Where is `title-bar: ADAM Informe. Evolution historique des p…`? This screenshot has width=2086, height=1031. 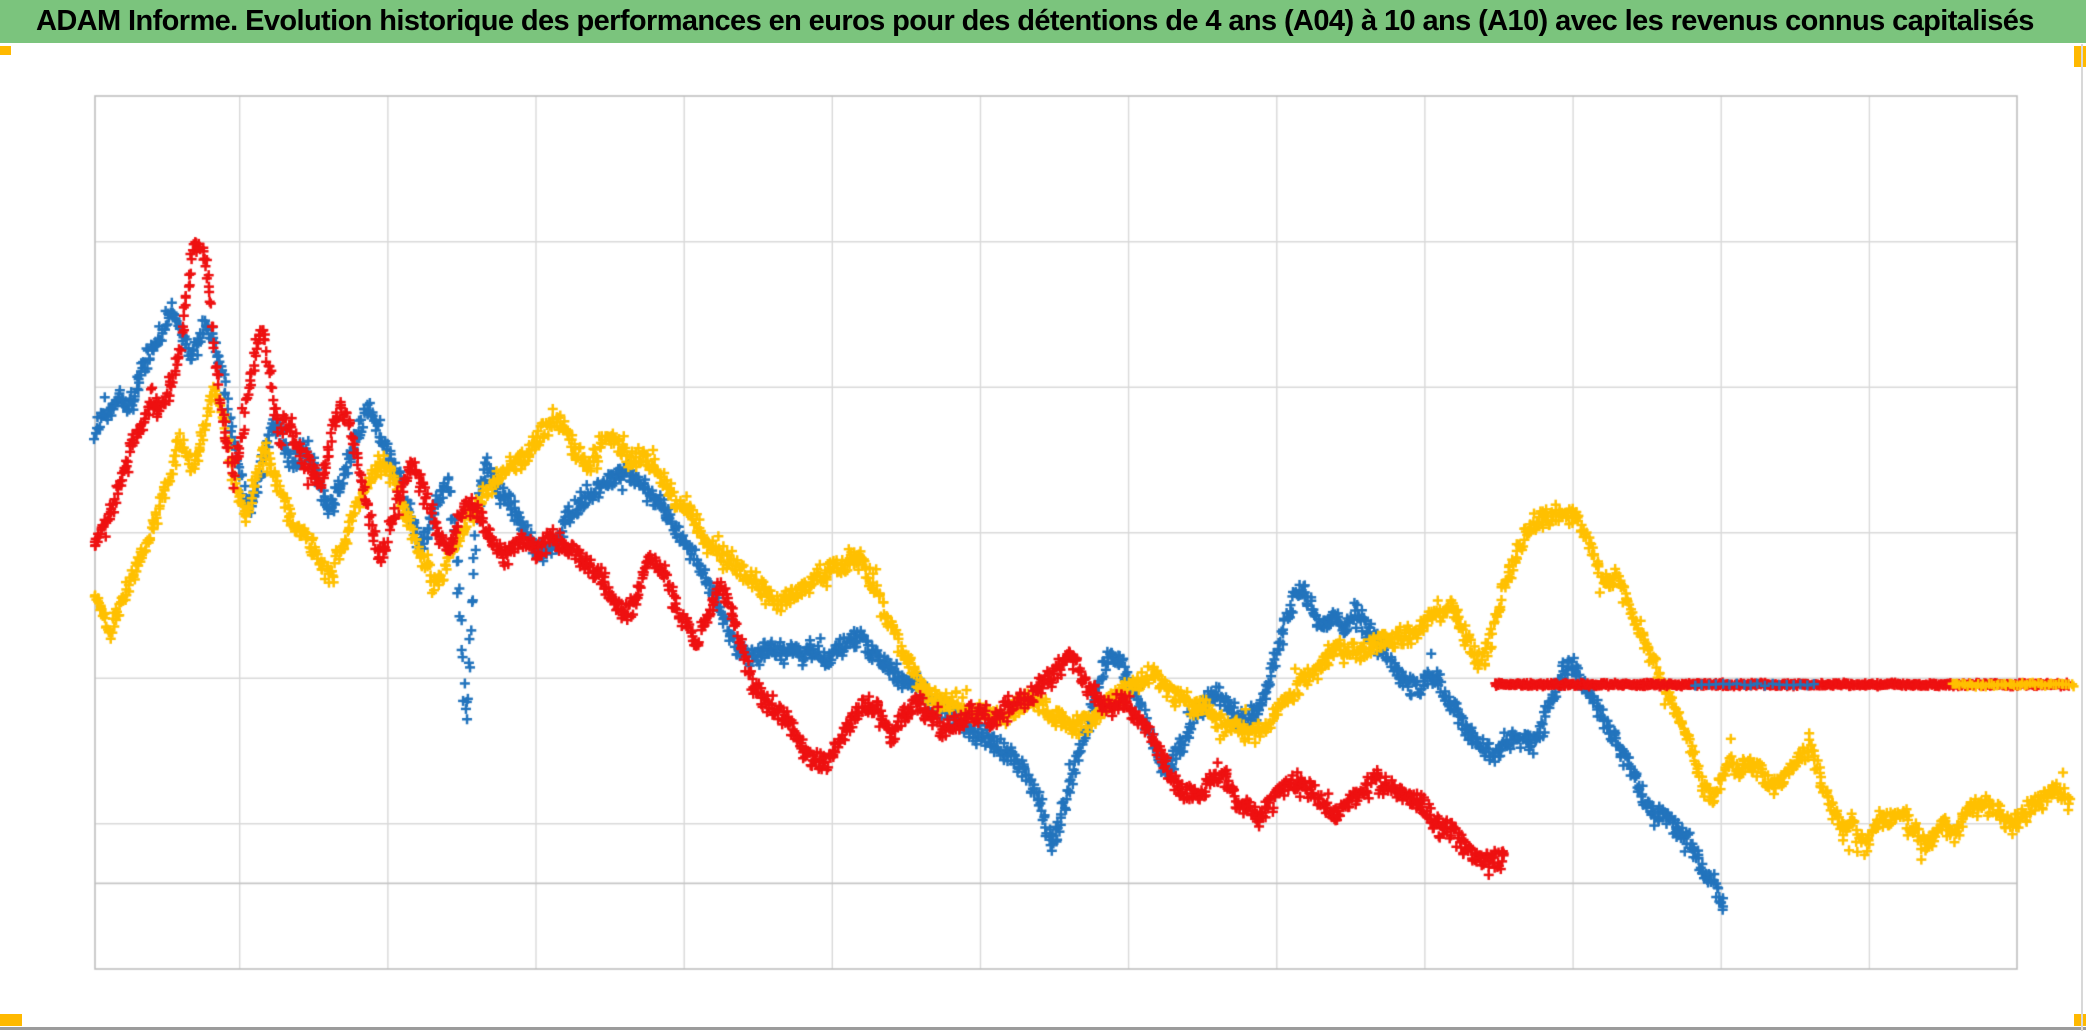
title-bar: ADAM Informe. Evolution historique des p… is located at coordinates (1043, 21).